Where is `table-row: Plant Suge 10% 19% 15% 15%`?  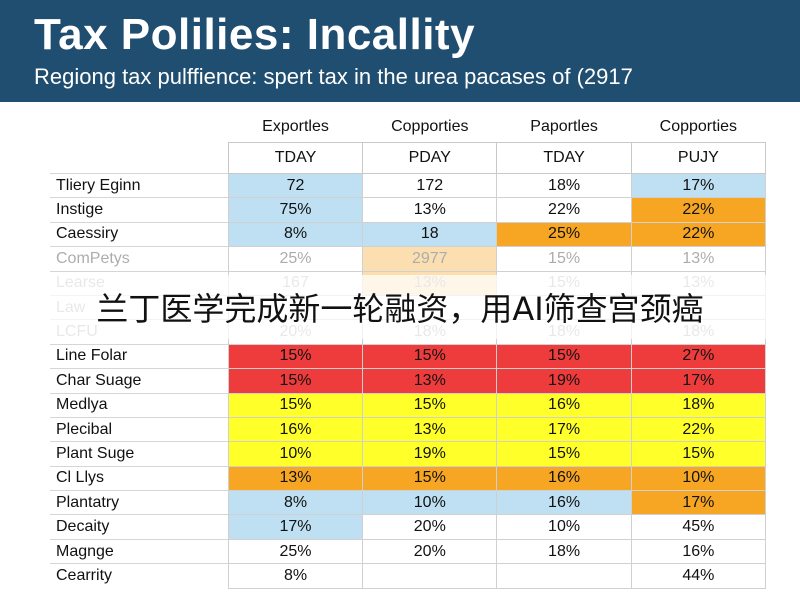 table-row: Plant Suge 10% 19% 15% 15% is located at coordinates (408, 454).